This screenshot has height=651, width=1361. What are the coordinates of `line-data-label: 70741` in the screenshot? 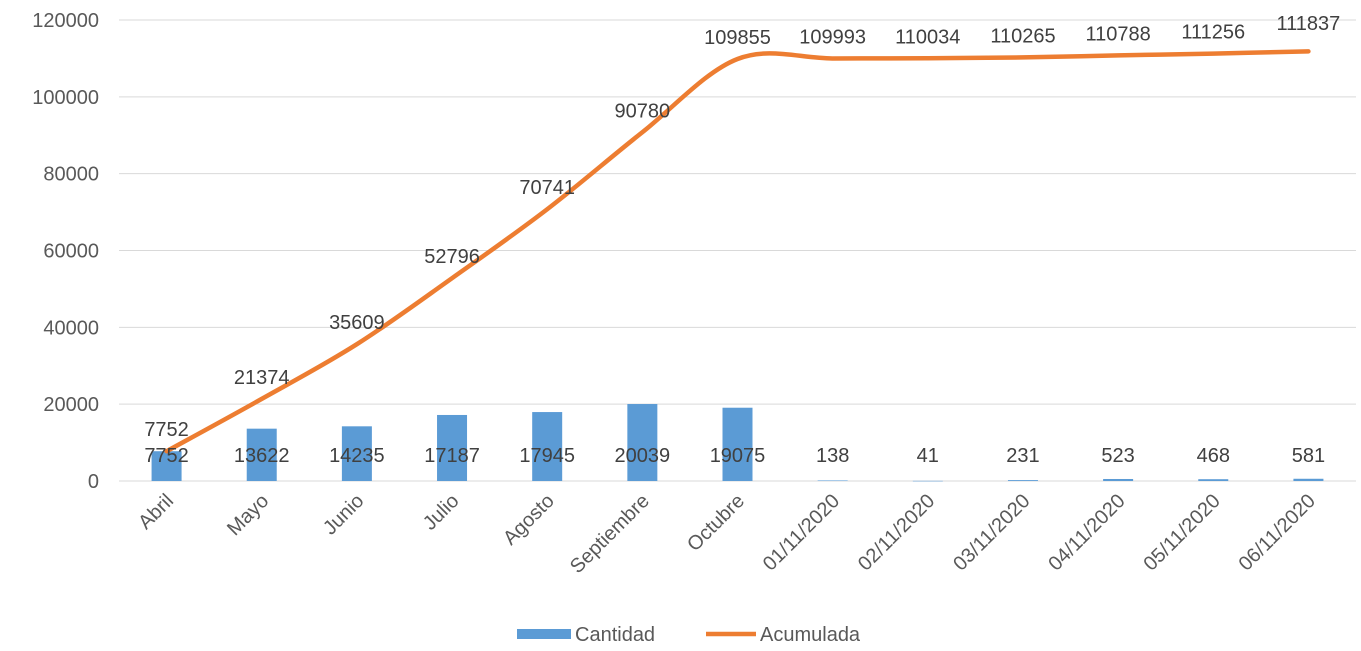 It's located at (547, 188).